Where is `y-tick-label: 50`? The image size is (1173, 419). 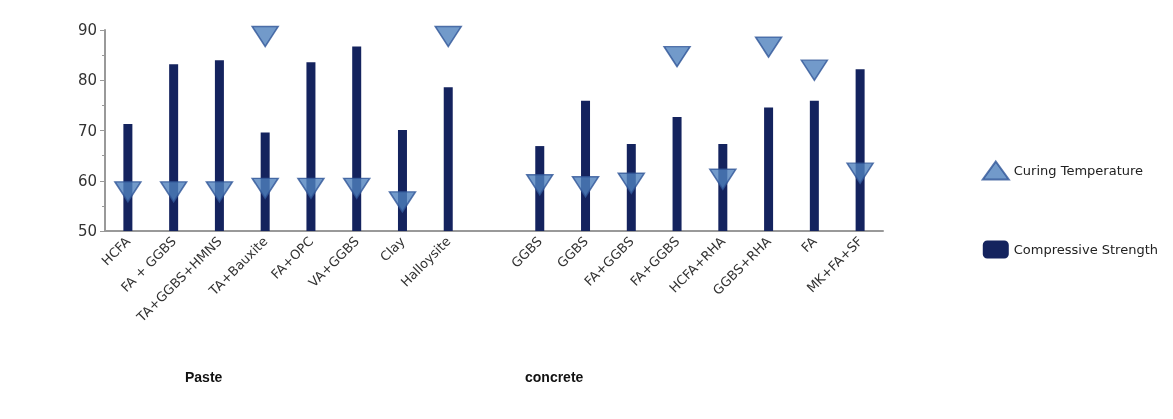 y-tick-label: 50 is located at coordinates (87, 231).